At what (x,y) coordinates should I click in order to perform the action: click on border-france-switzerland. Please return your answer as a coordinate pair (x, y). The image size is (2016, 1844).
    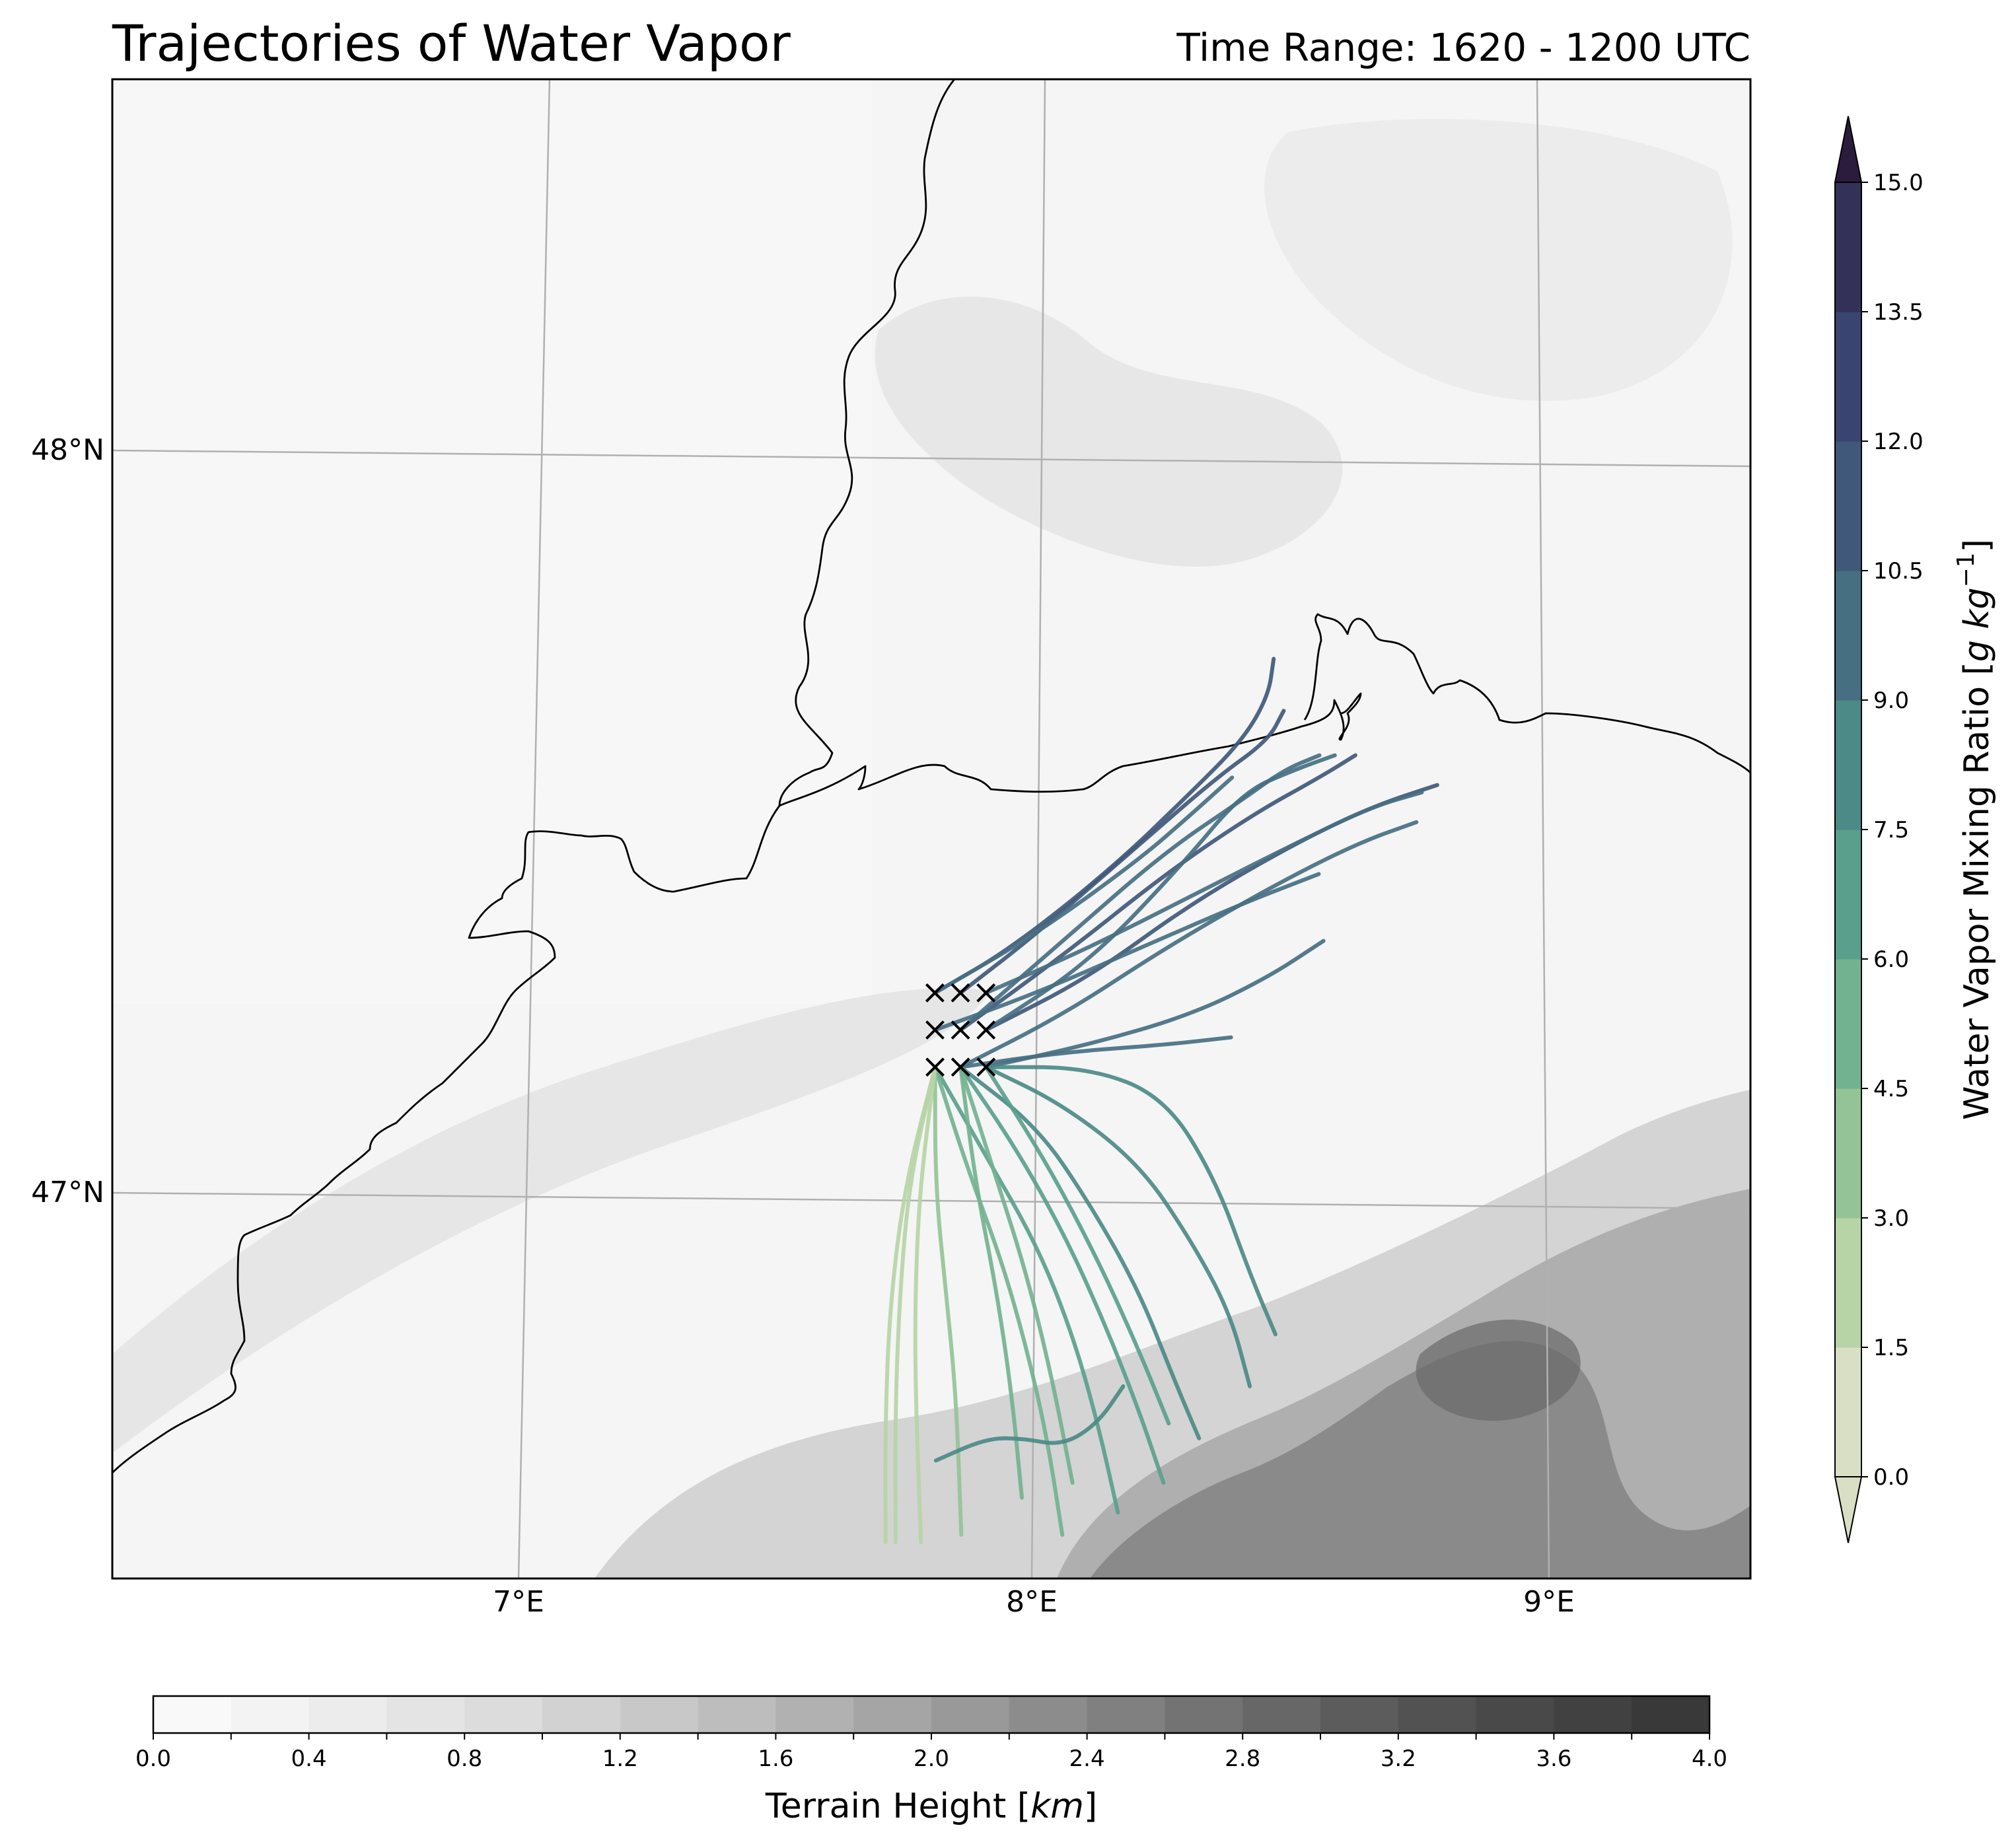
    Looking at the image, I should click on (447, 1139).